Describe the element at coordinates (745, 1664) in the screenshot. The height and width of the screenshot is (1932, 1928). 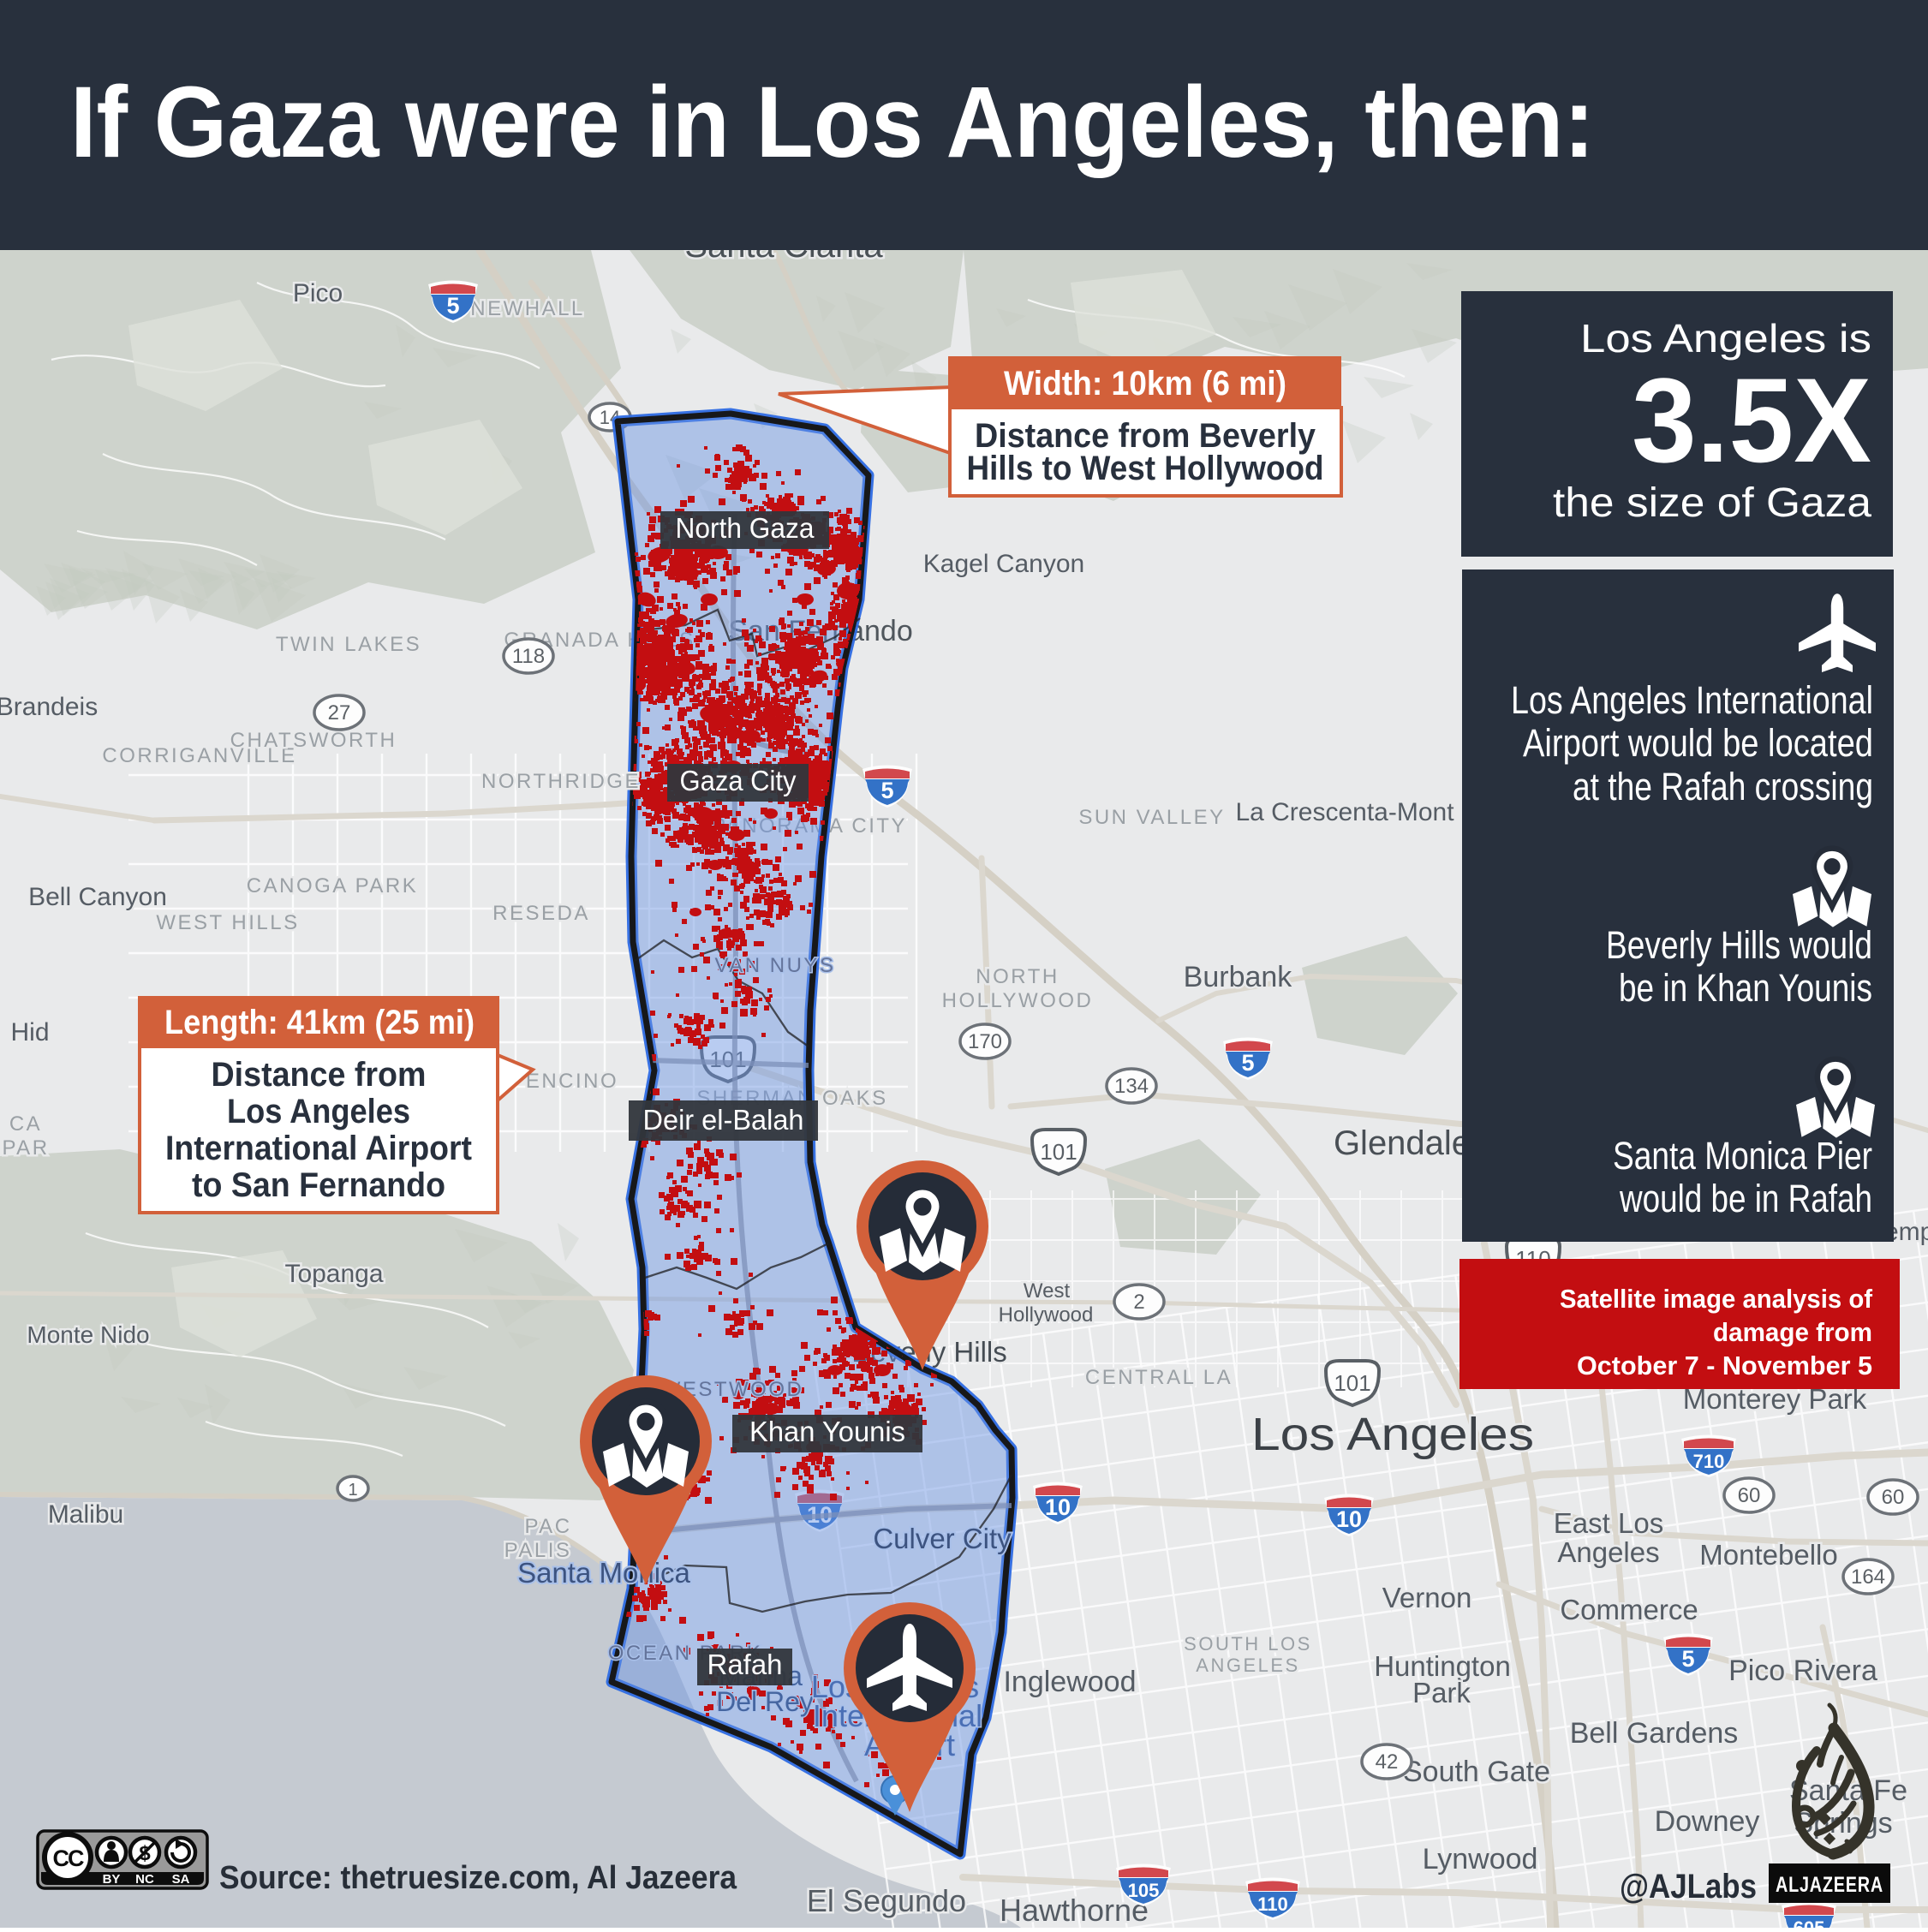
I see `svg-text: Rafah` at that location.